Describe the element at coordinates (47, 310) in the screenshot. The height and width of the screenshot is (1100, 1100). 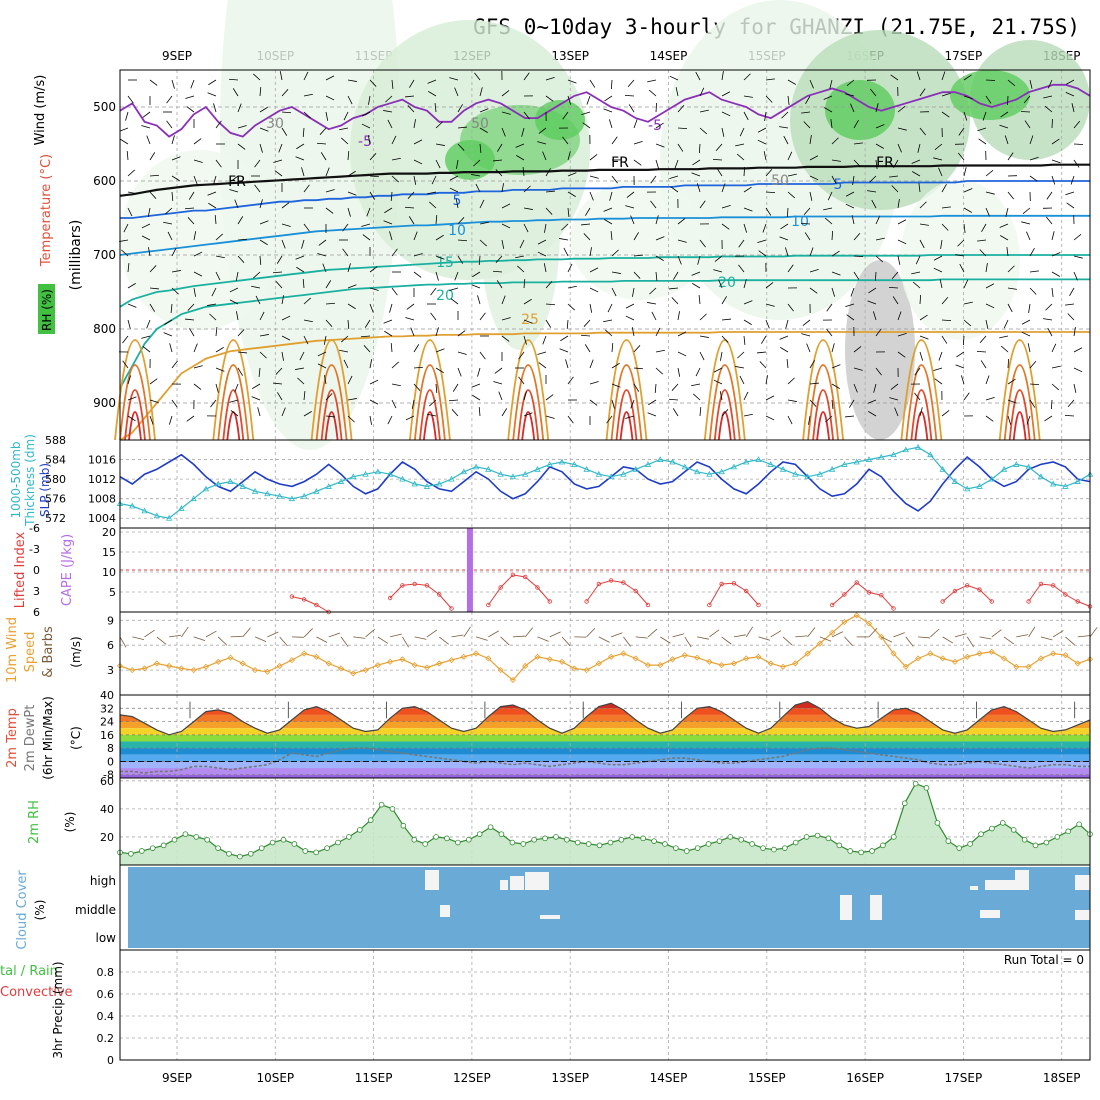
I see `upper-label-rh: RH (%)` at that location.